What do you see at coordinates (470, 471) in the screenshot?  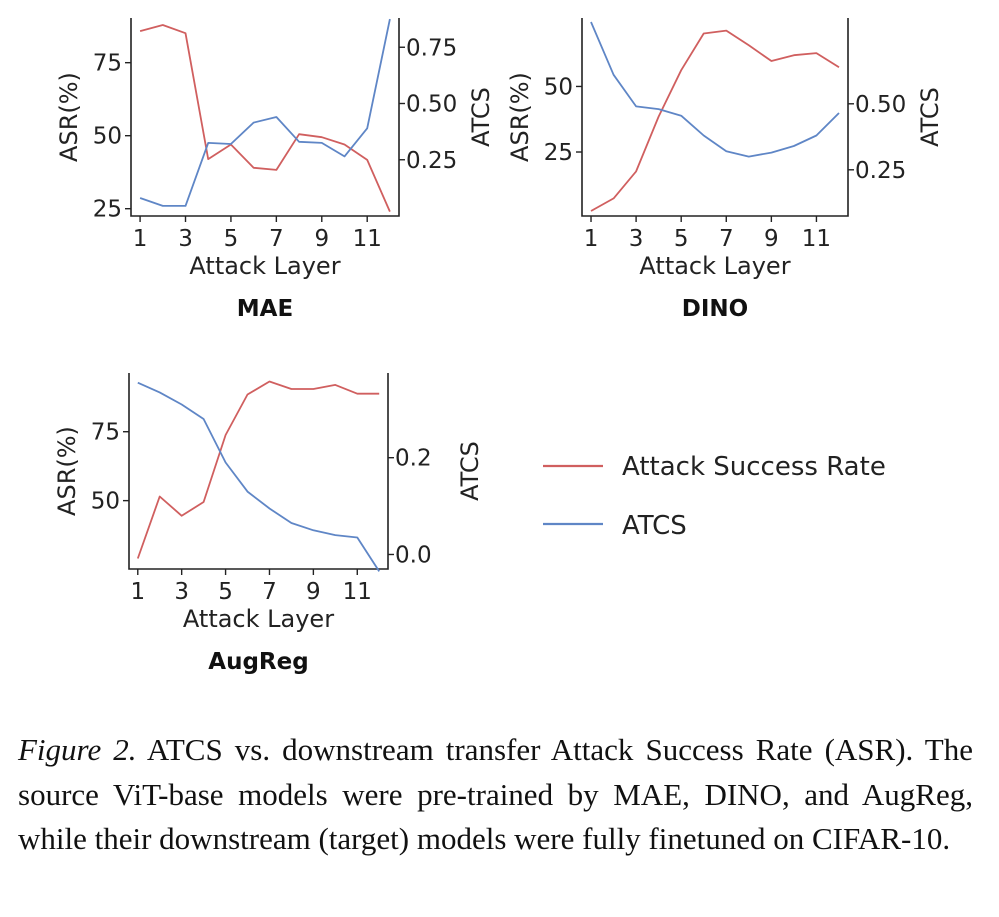 I see `augreg-y2-axis-label: ATCS` at bounding box center [470, 471].